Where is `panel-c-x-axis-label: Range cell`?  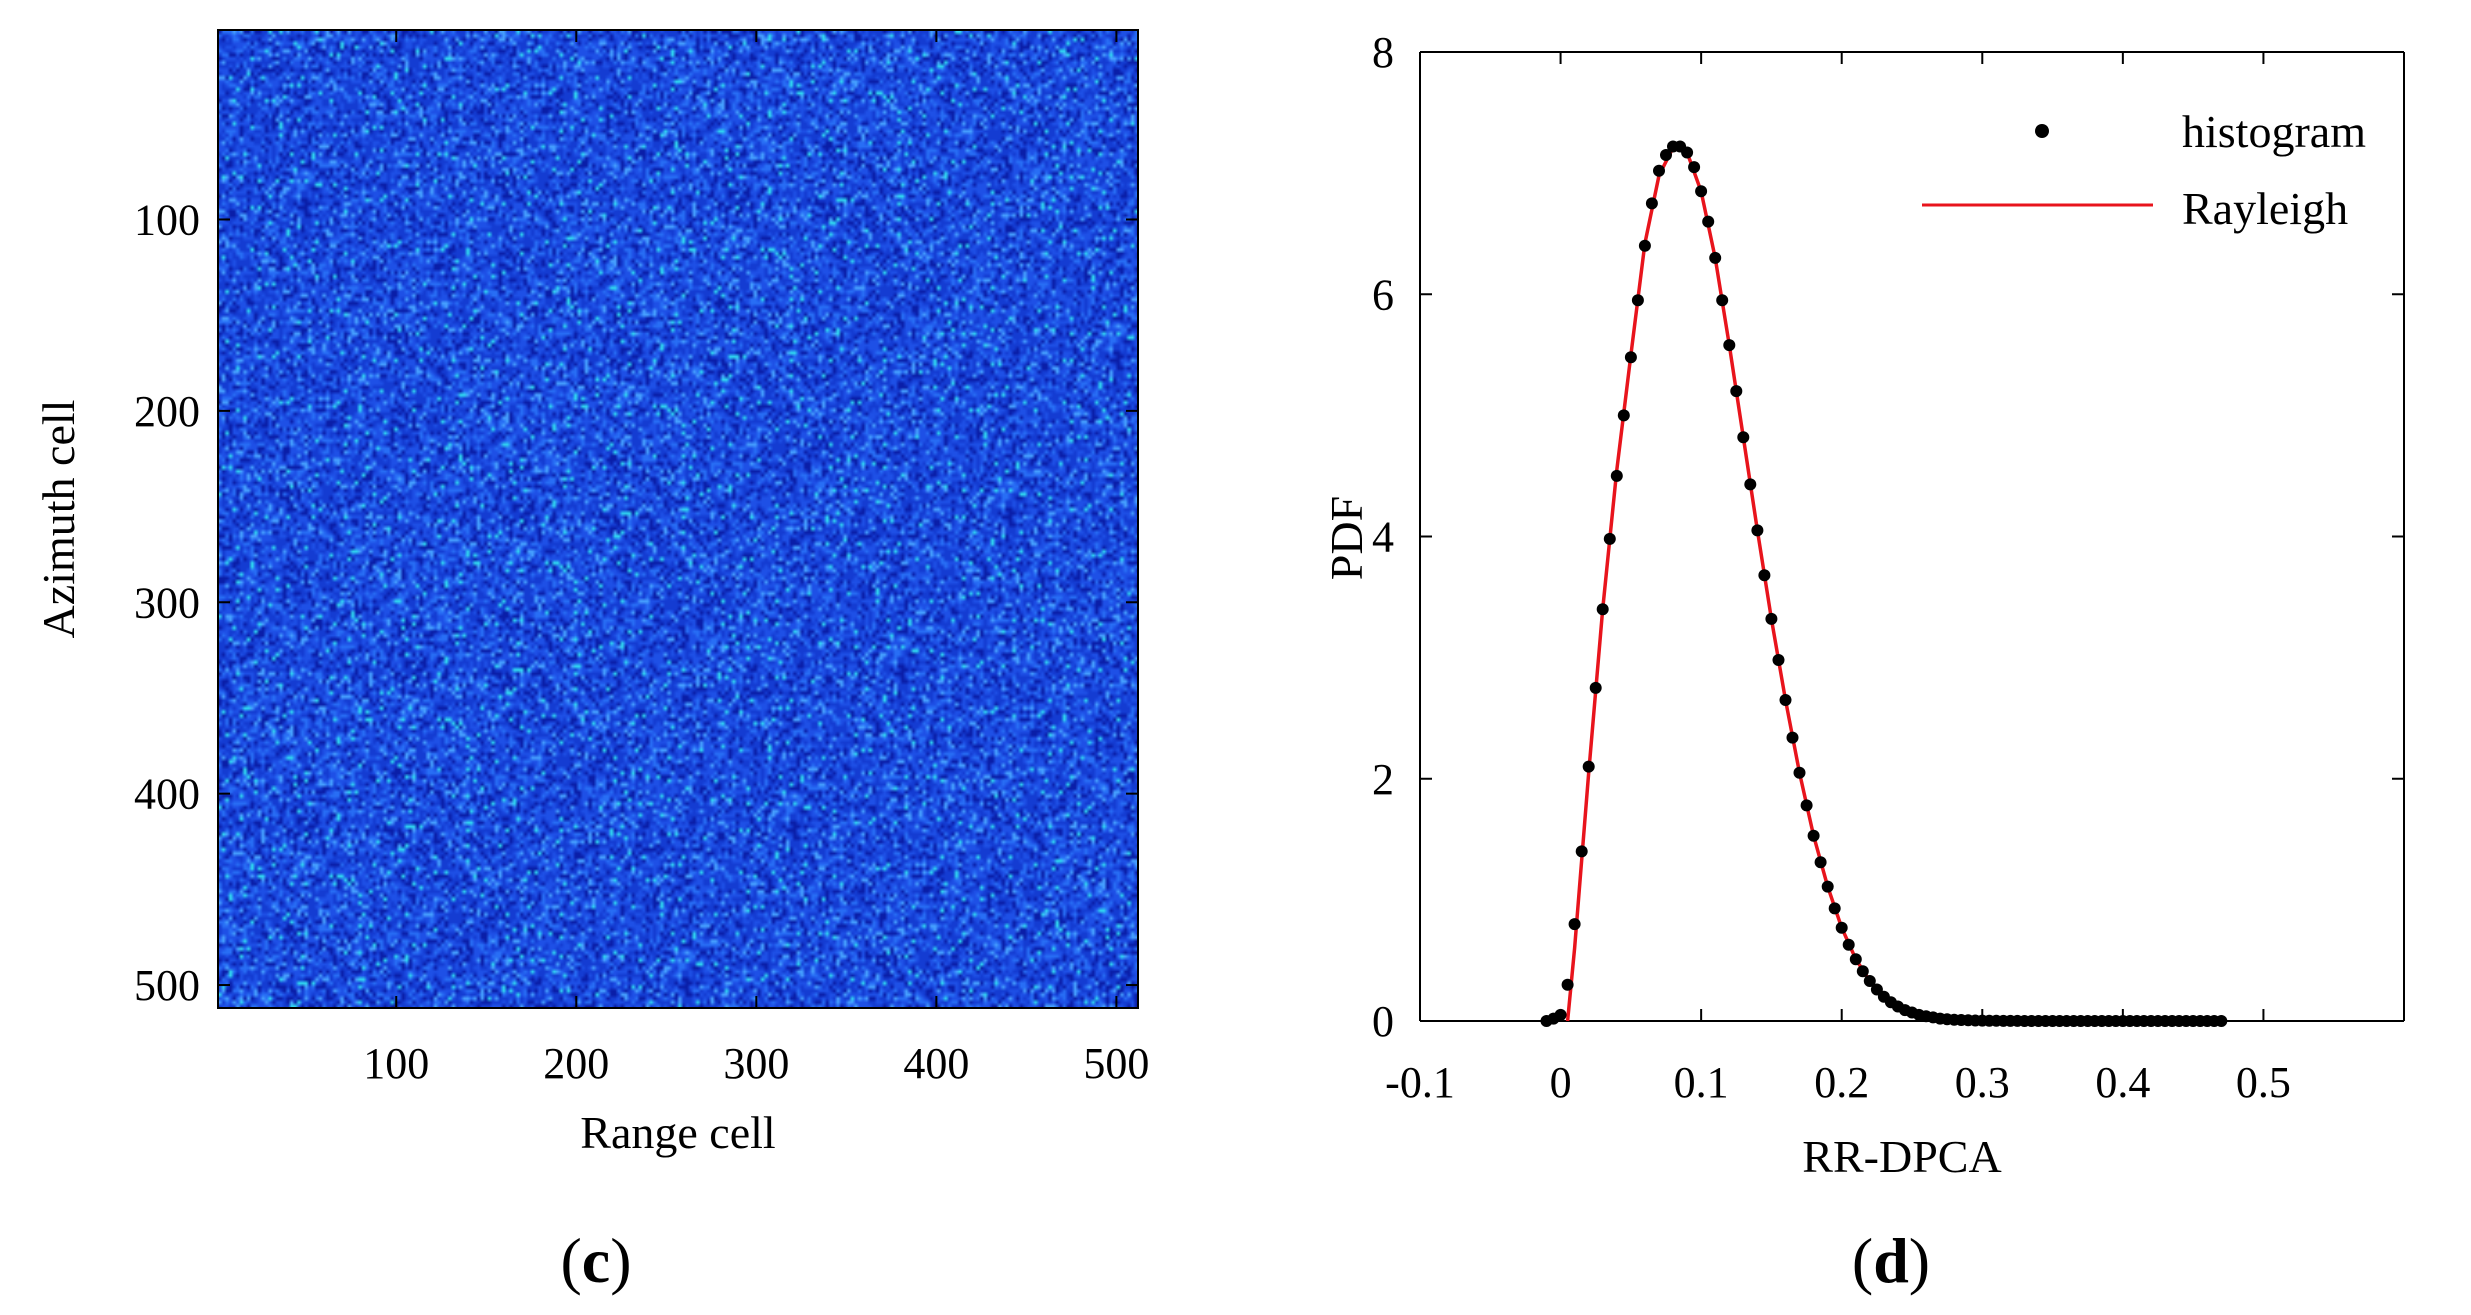 panel-c-x-axis-label: Range cell is located at coordinates (677, 1132).